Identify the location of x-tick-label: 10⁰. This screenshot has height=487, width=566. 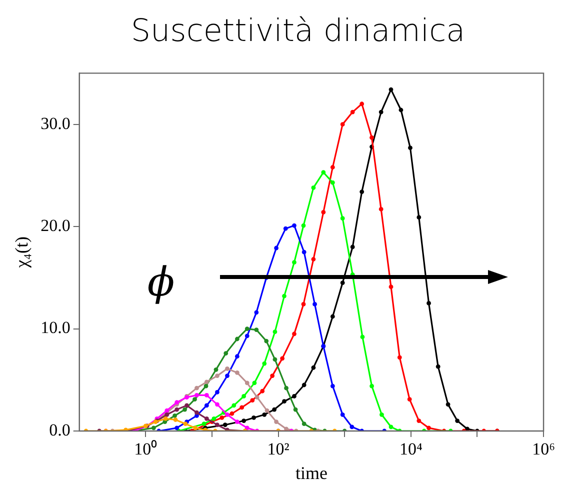
(146, 449).